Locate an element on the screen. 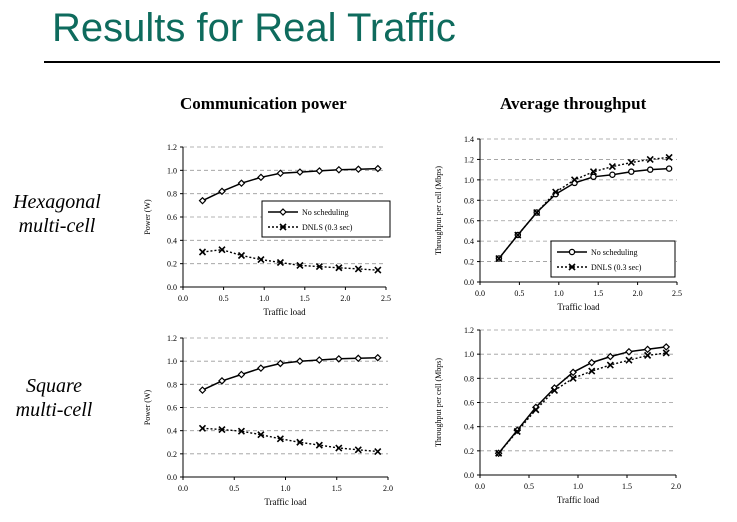  row-label-square-line1: Square is located at coordinates (54, 386).